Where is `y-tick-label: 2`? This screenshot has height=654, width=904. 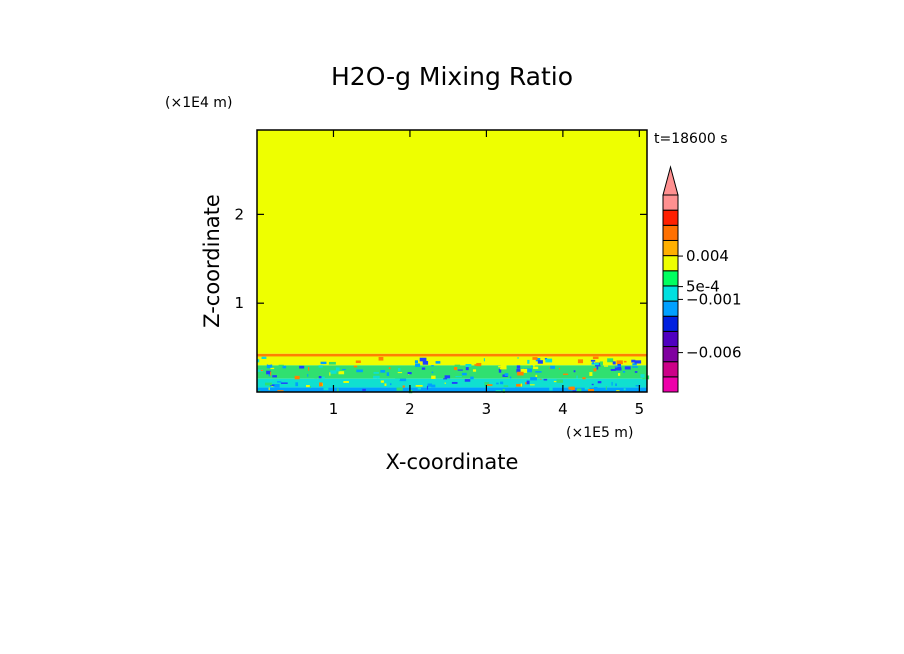
y-tick-label: 2 is located at coordinates (239, 214).